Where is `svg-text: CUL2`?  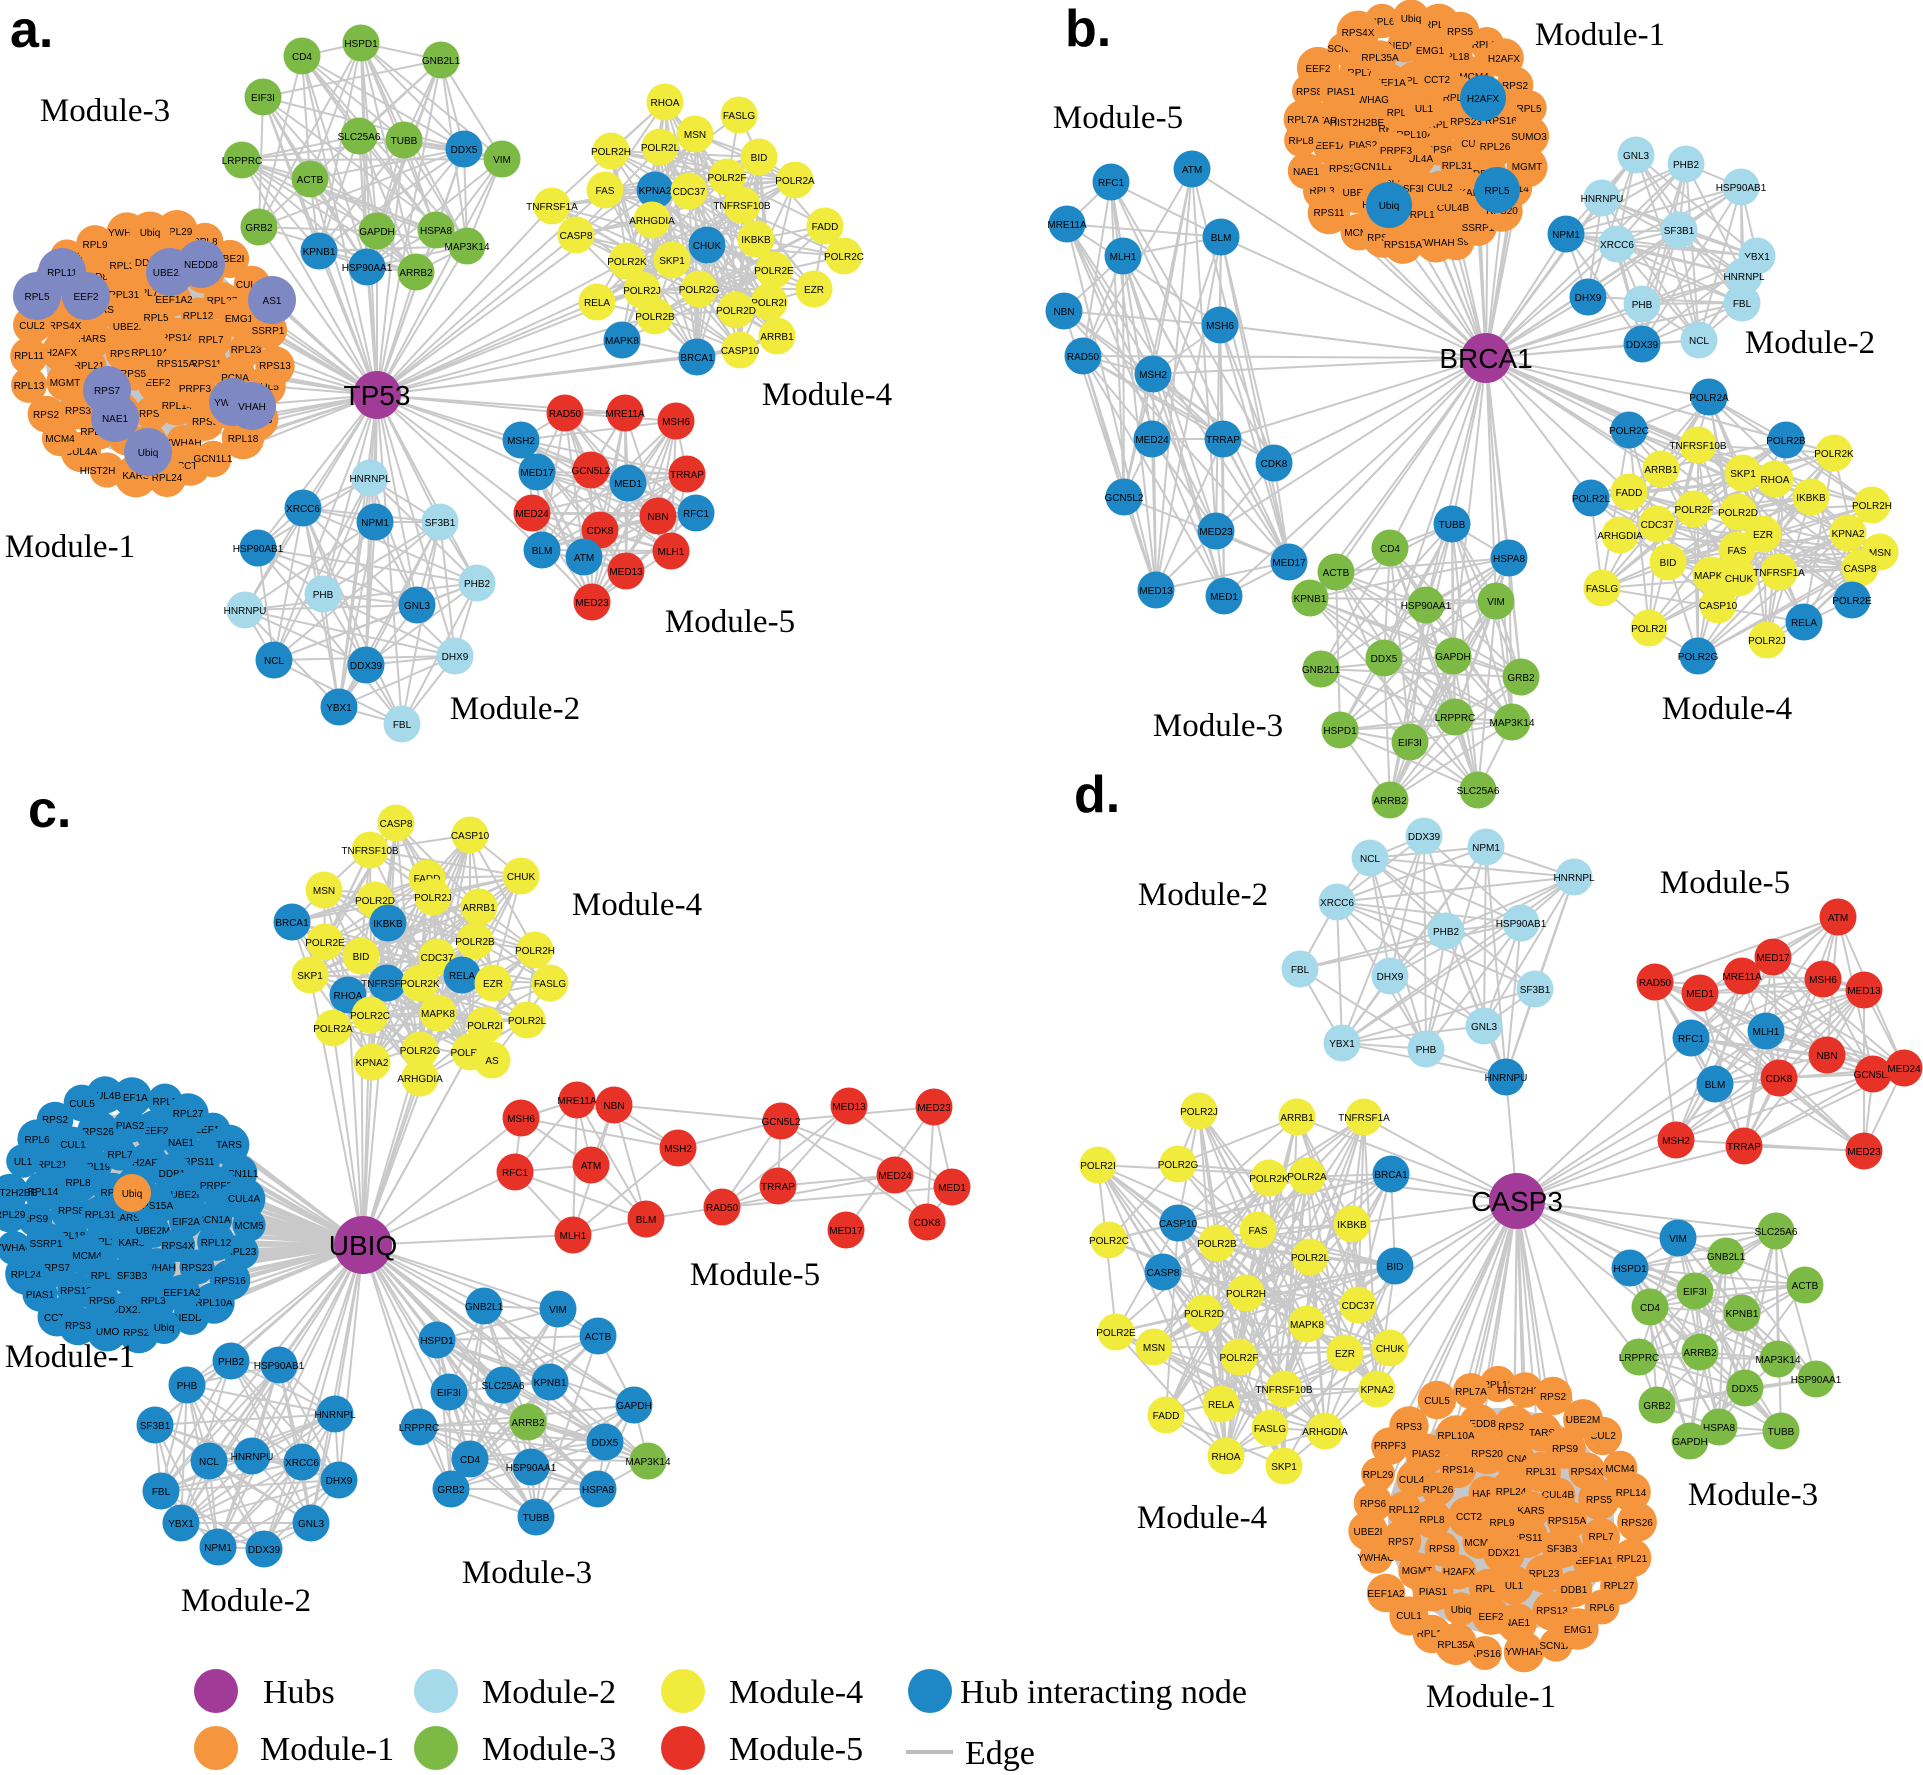 svg-text: CUL2 is located at coordinates (1440, 188).